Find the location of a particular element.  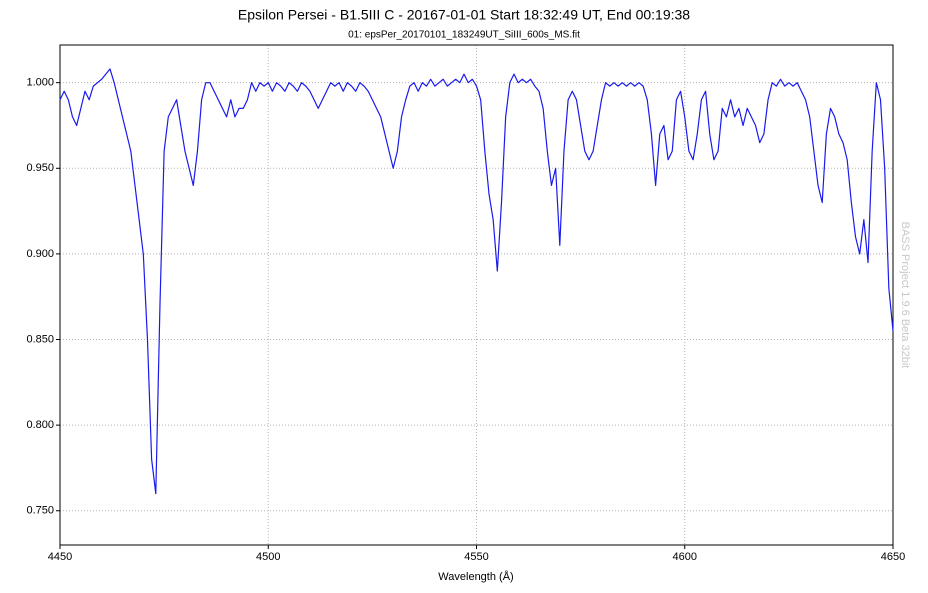

y-tick-label: 0.950 is located at coordinates (40, 168).